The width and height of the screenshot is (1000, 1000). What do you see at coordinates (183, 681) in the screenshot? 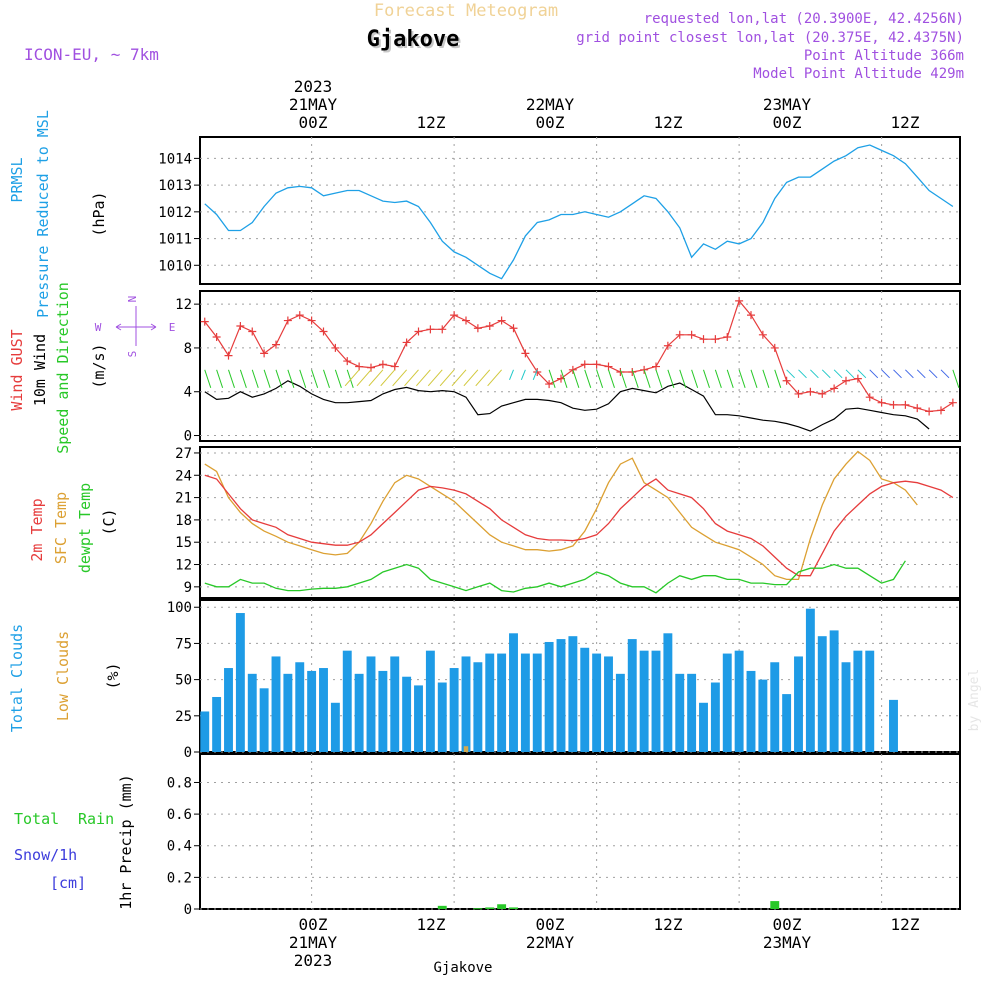
I see `clouds-ytick-label: 50` at bounding box center [183, 681].